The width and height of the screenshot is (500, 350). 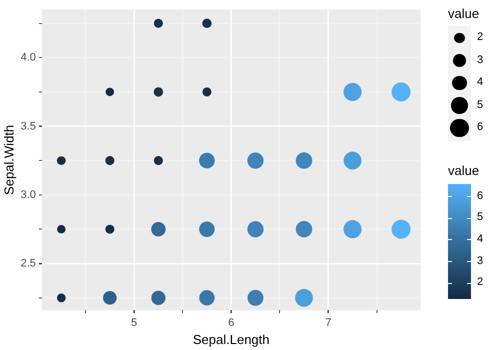 I want to click on color-bar-title: value, so click(x=464, y=170).